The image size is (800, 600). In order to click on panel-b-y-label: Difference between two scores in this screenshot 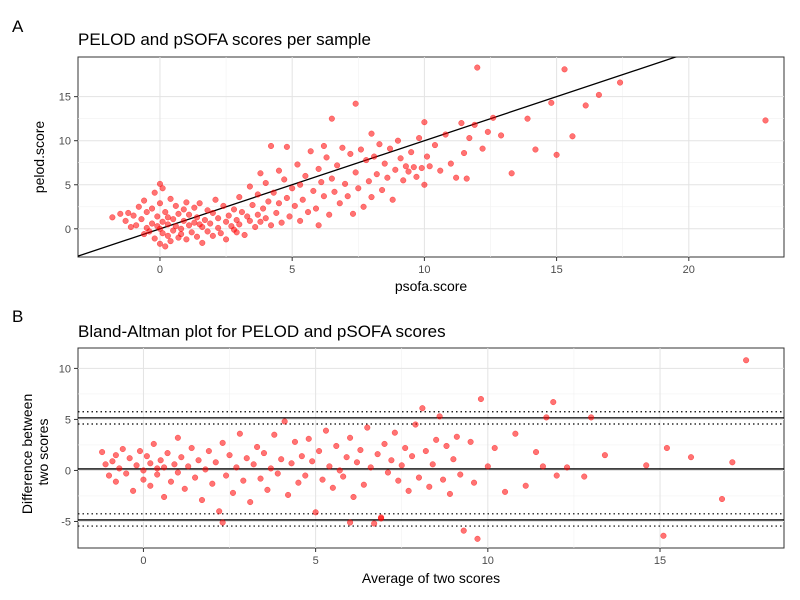, I will do `click(35, 452)`.